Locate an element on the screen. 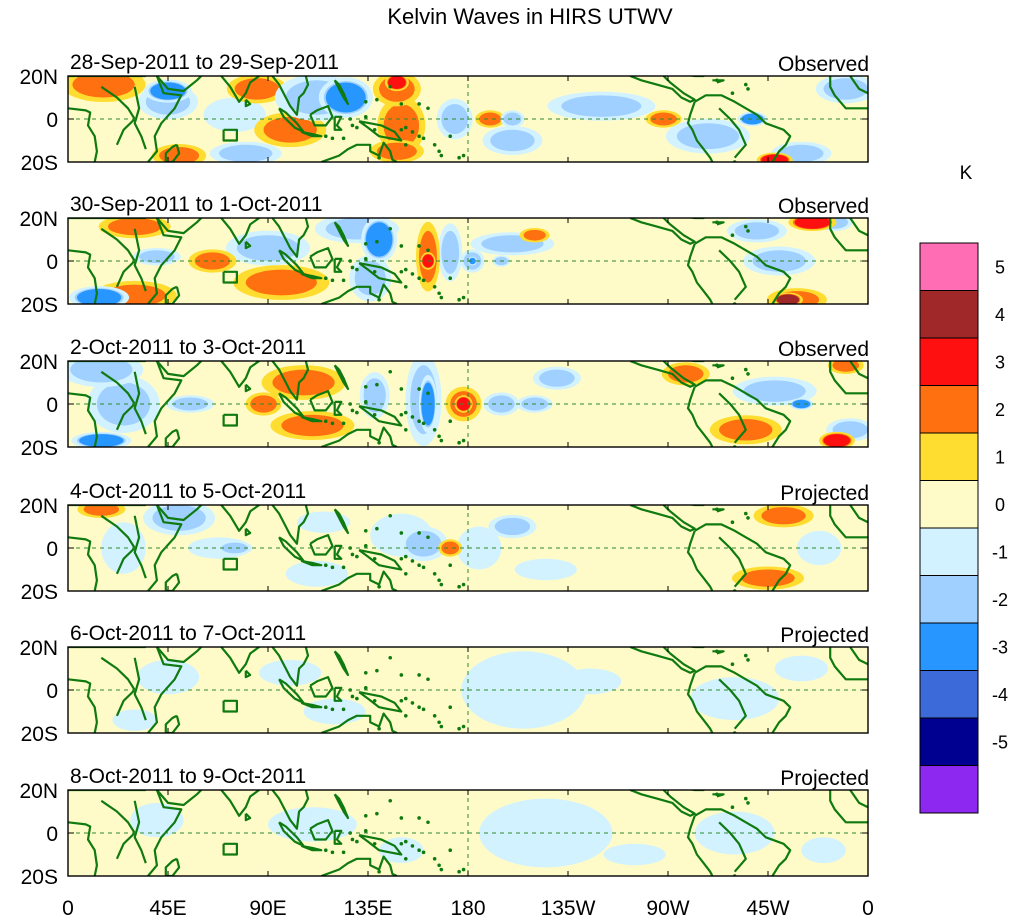 This screenshot has width=1015, height=922. panel-date-range: 28-Sep-2011 to 29-Sep-2011 is located at coordinates (204, 62).